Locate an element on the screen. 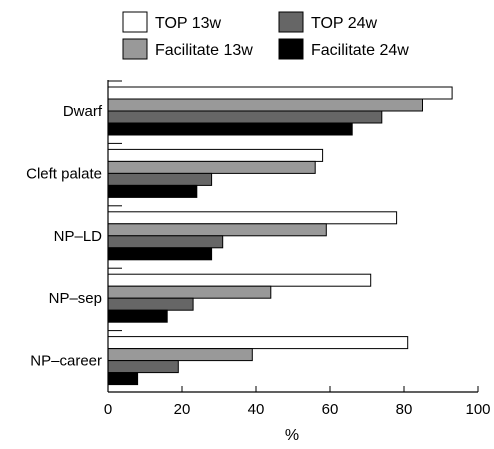 This screenshot has width=494, height=449. category-label: Cleft palate is located at coordinates (64, 173).